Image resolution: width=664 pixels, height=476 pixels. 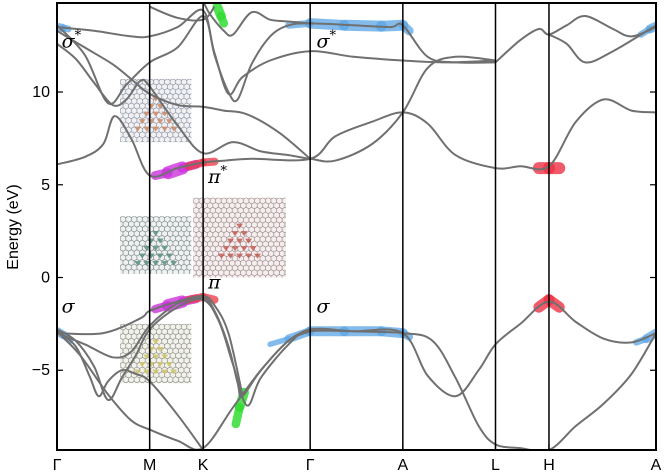 What do you see at coordinates (214, 283) in the screenshot?
I see `band-annotation: π` at bounding box center [214, 283].